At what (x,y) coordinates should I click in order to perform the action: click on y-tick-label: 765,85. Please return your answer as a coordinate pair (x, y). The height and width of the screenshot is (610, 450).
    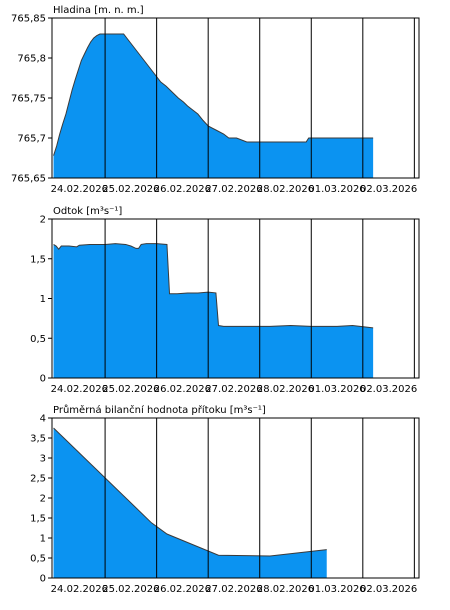
    Looking at the image, I should click on (28, 19).